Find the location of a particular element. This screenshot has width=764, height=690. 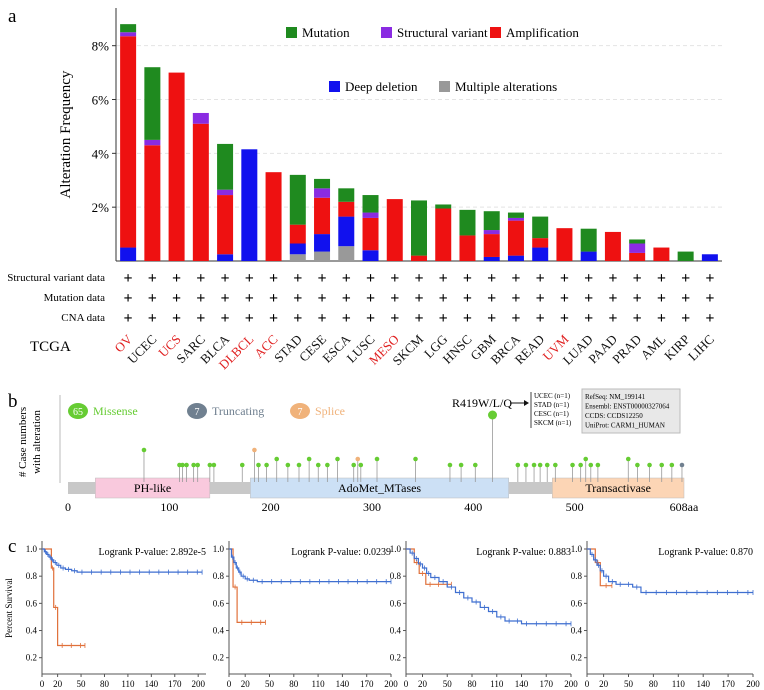

bar-cese-deep-deletion is located at coordinates (322, 243).